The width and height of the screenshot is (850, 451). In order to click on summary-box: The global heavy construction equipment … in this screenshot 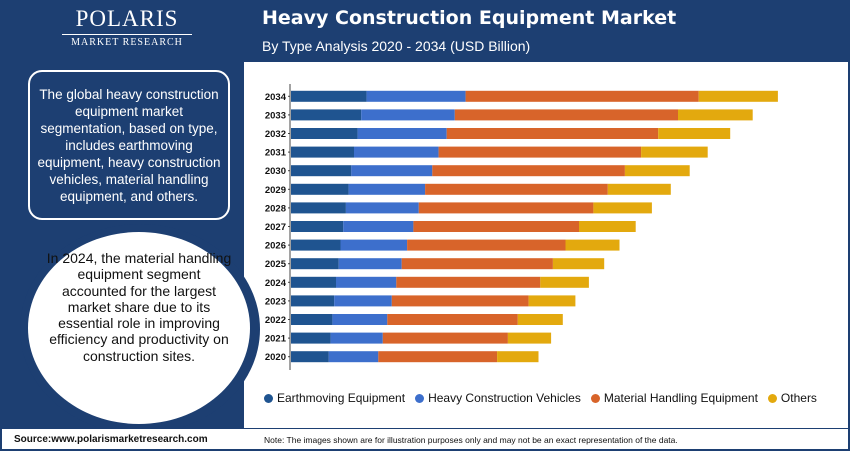, I will do `click(129, 145)`.